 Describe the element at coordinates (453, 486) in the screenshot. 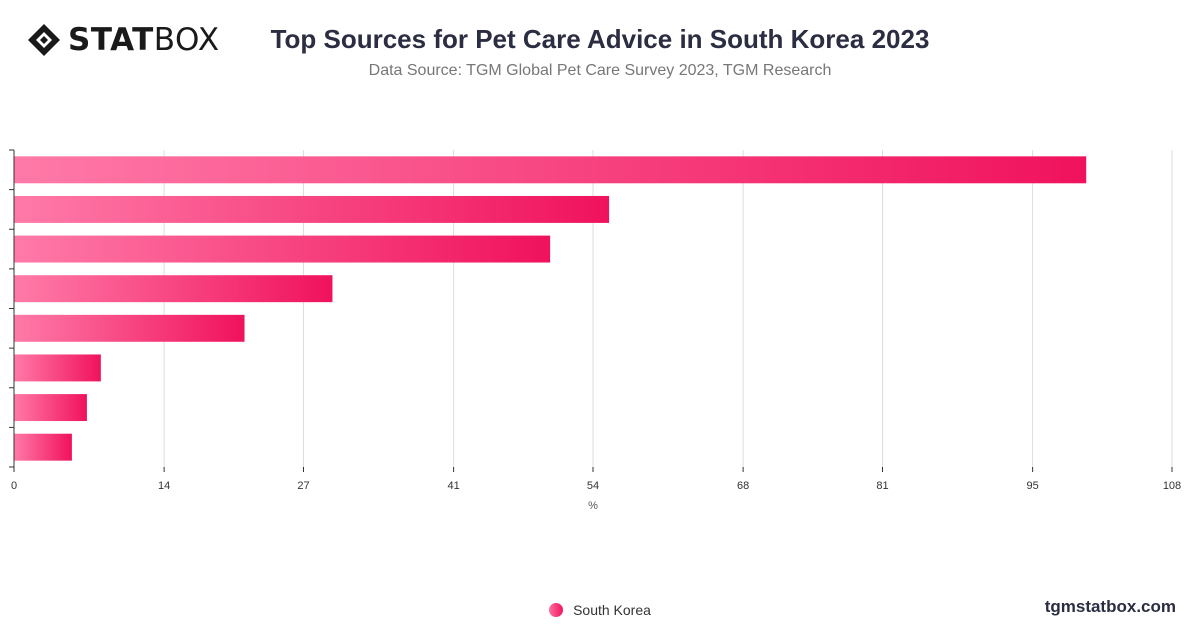

I see `x-tick-label: 41` at that location.